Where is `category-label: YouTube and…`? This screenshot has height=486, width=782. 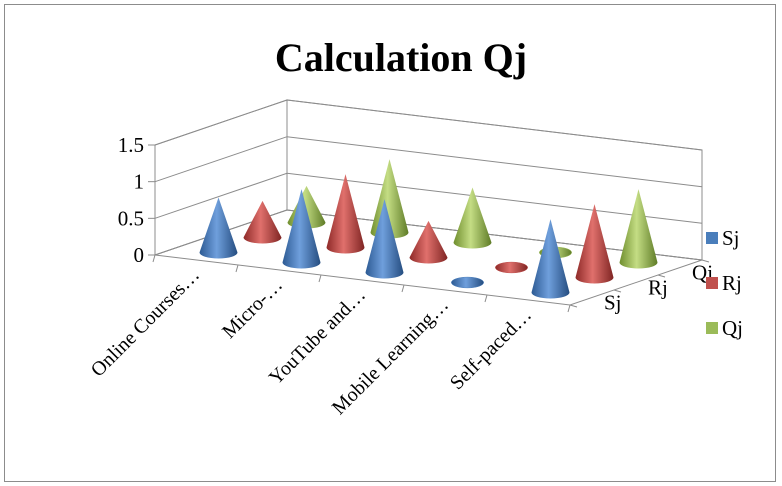 category-label: YouTube and… is located at coordinates (317, 336).